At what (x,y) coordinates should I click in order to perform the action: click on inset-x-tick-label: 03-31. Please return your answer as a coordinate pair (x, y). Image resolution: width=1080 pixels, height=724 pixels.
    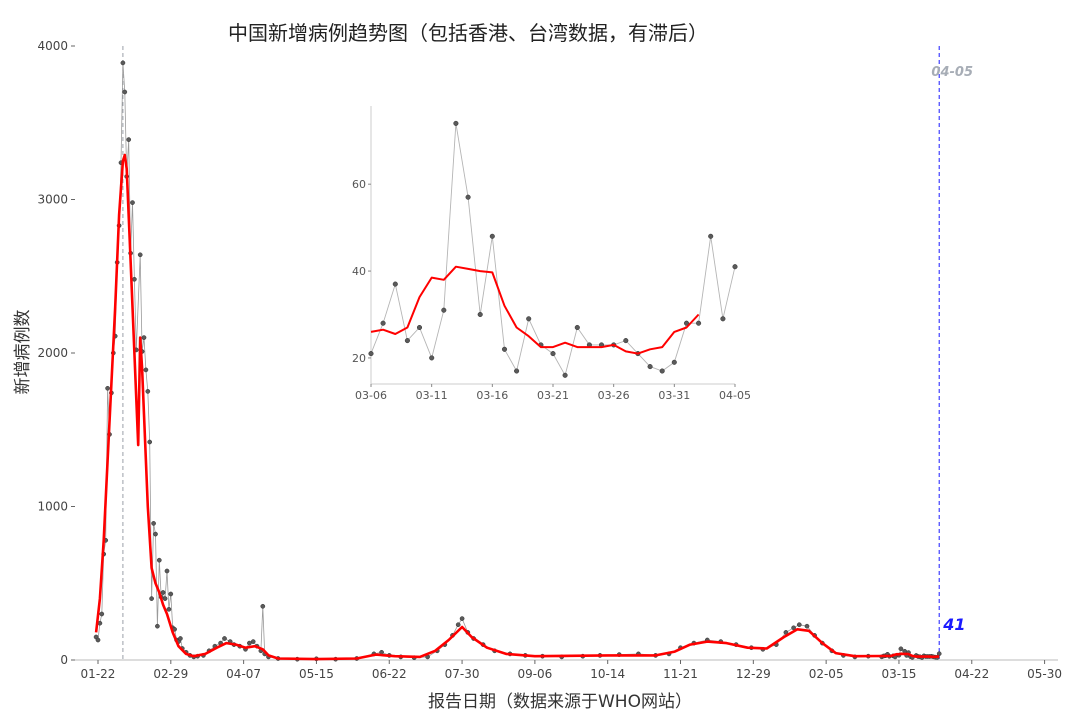
    Looking at the image, I should click on (674, 395).